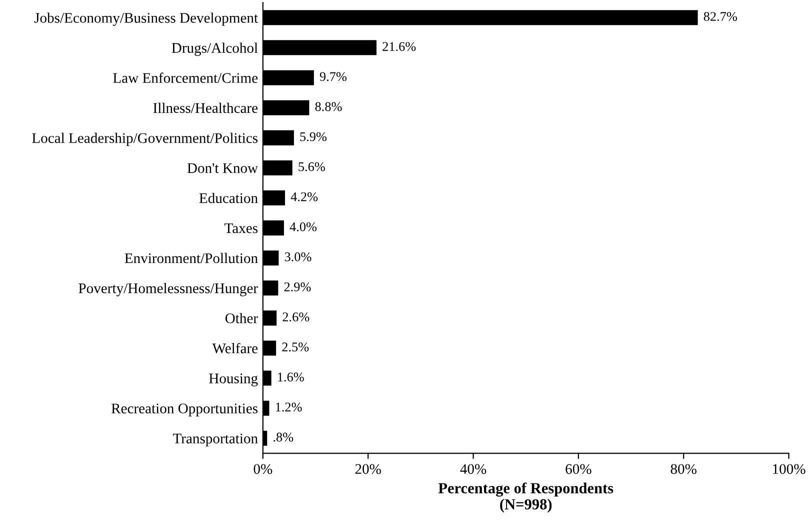  I want to click on y-tick-label: Education, so click(228, 198).